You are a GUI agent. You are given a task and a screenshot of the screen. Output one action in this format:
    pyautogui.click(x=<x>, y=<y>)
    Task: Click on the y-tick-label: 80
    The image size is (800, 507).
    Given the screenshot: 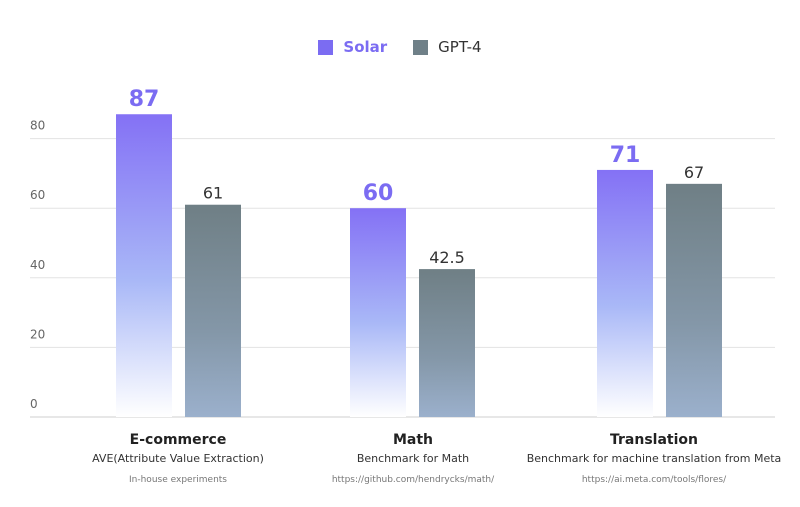 What is the action you would take?
    pyautogui.click(x=37, y=126)
    